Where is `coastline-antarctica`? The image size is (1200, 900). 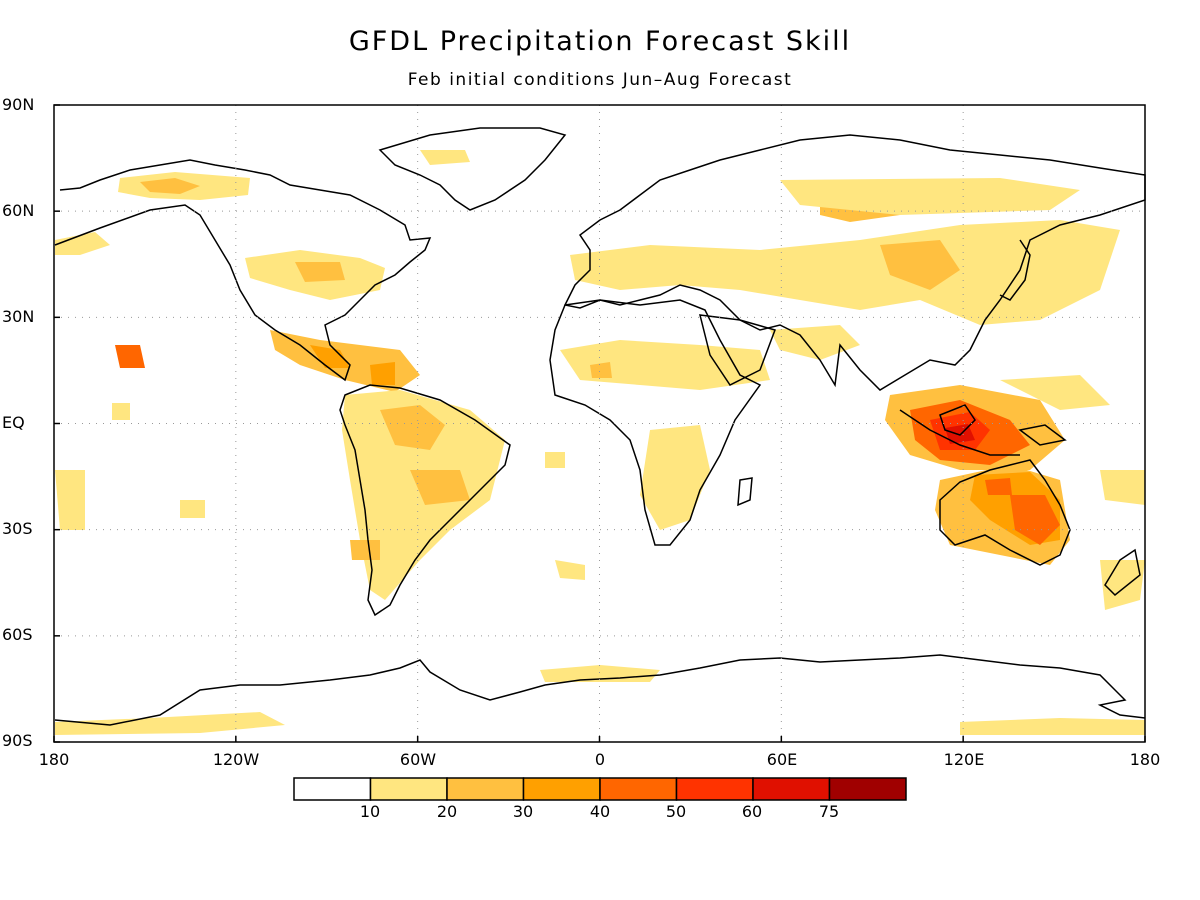
coastline-antarctica is located at coordinates (600, 690).